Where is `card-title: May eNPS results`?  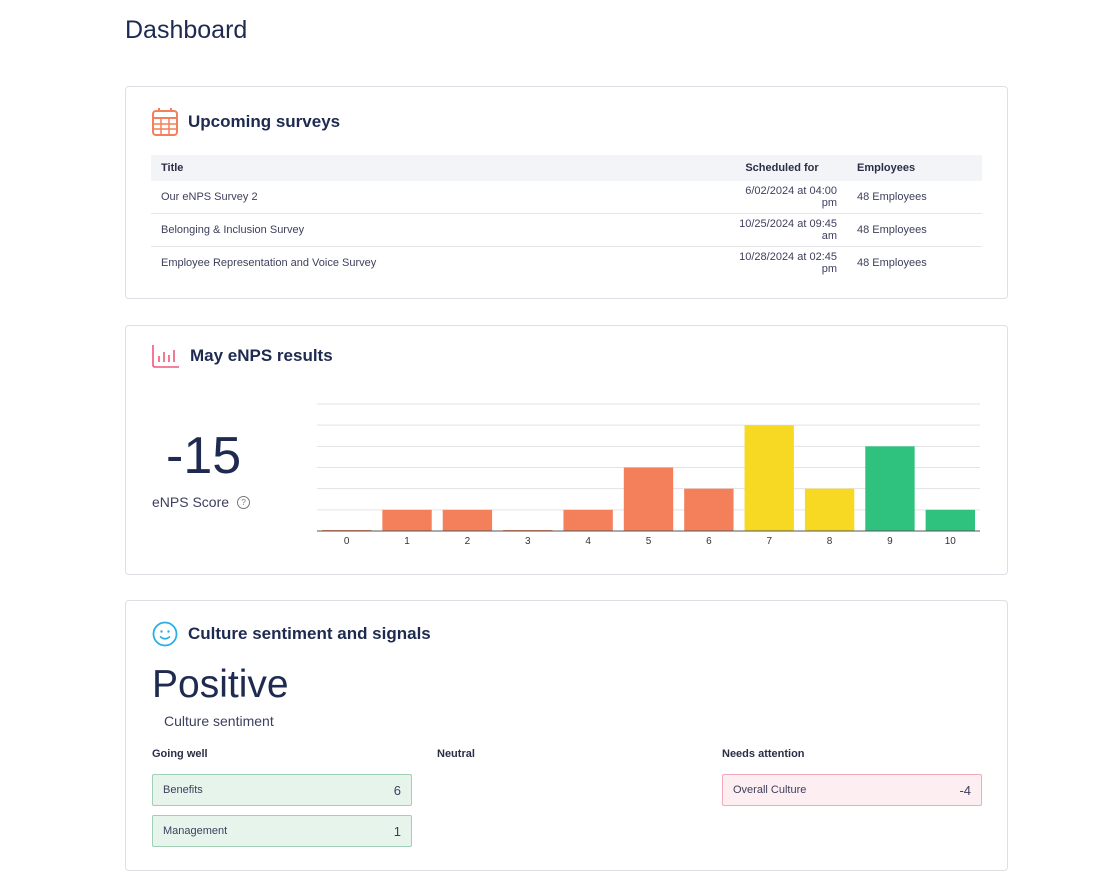 card-title: May eNPS results is located at coordinates (261, 355).